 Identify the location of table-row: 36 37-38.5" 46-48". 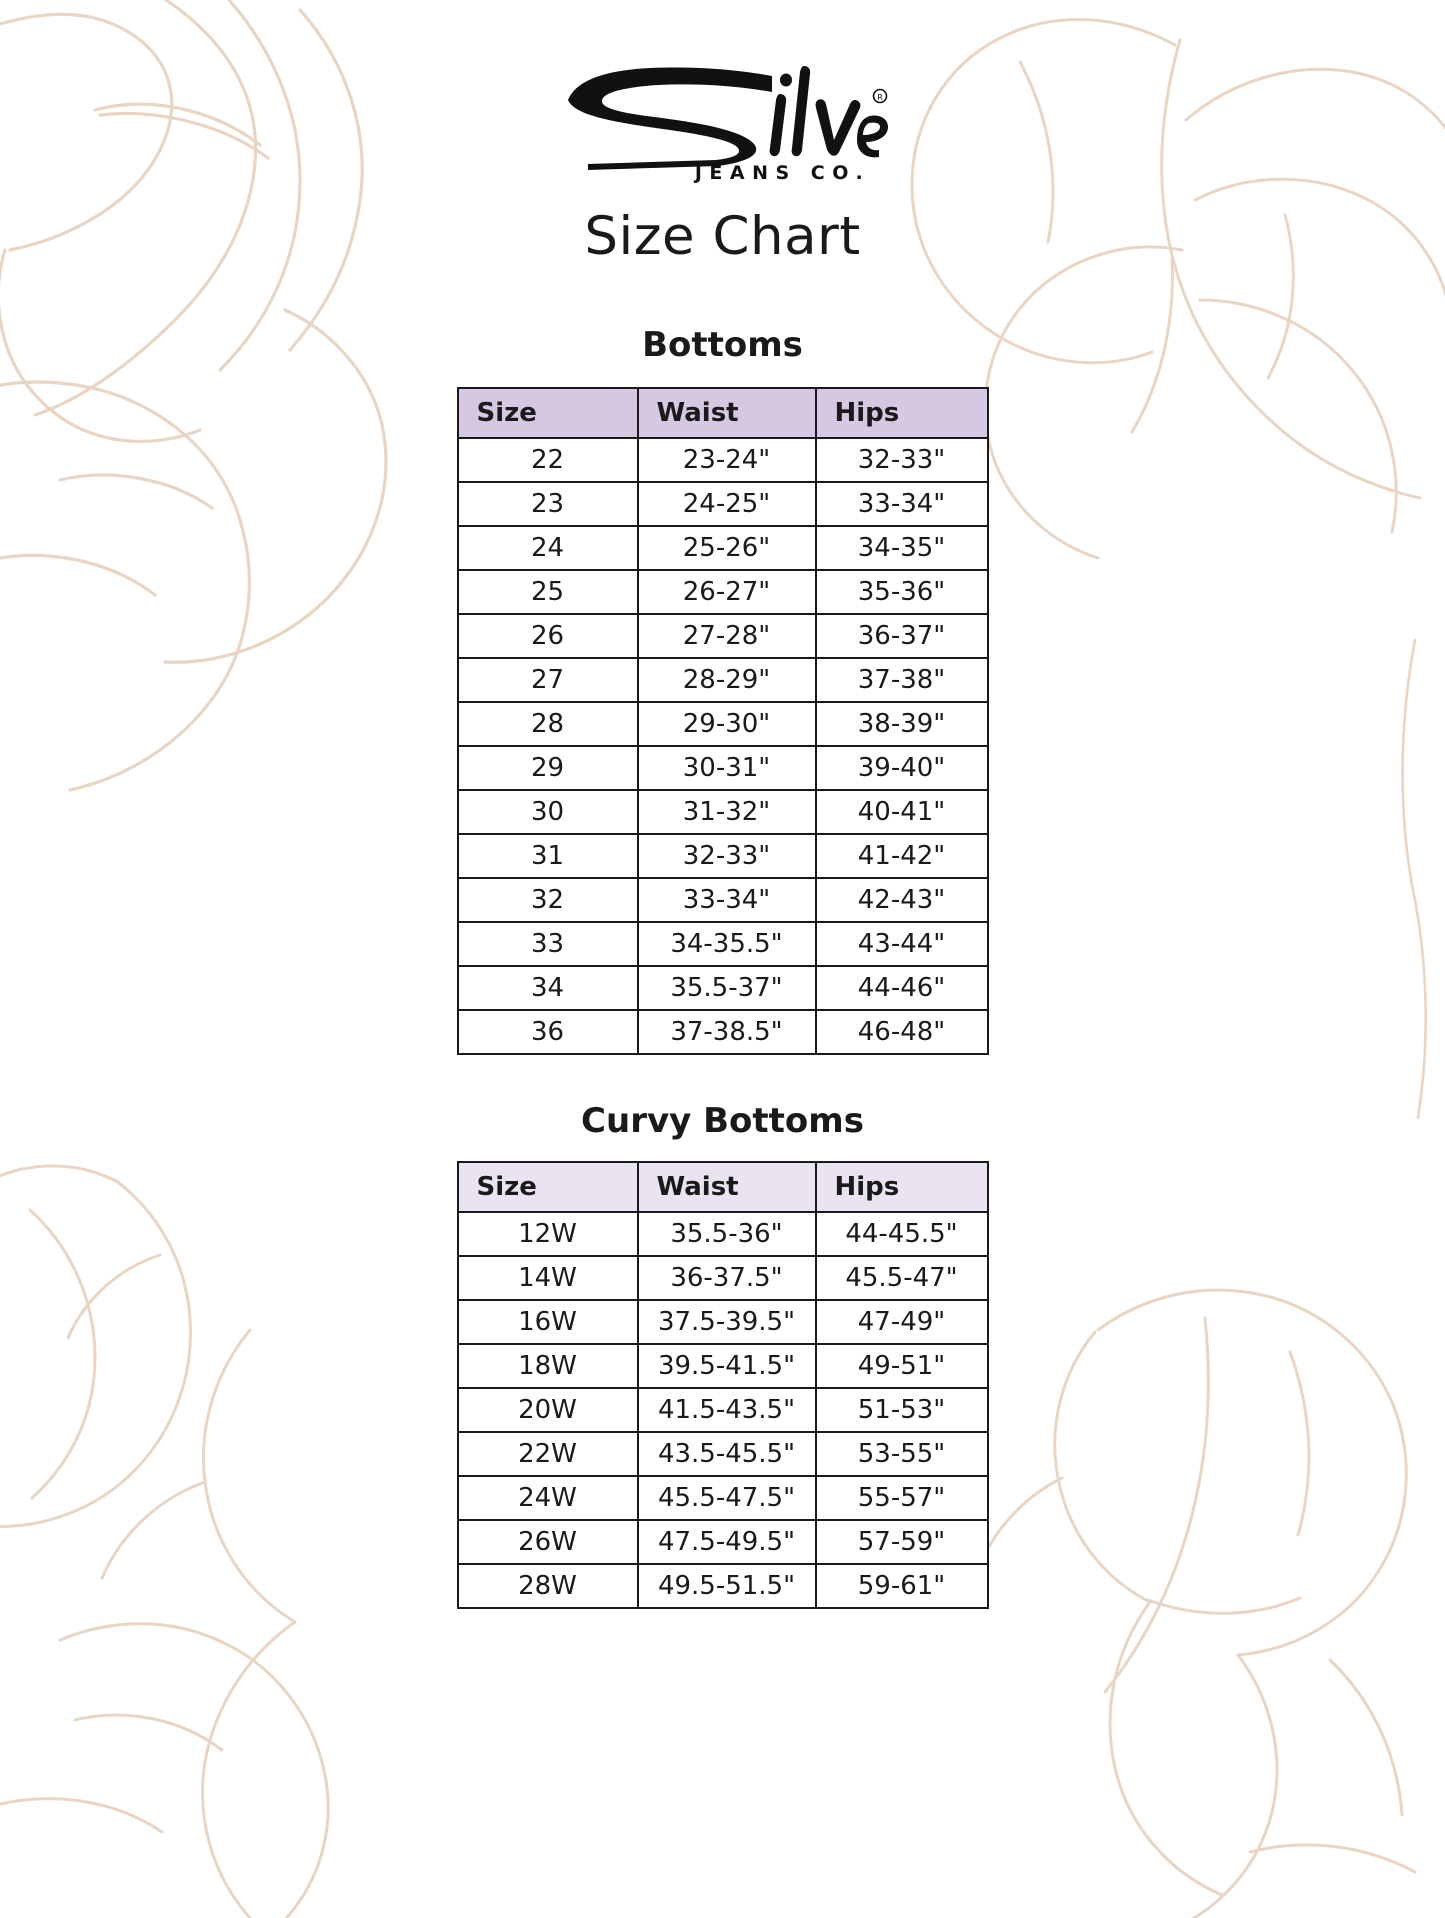
(722, 1032).